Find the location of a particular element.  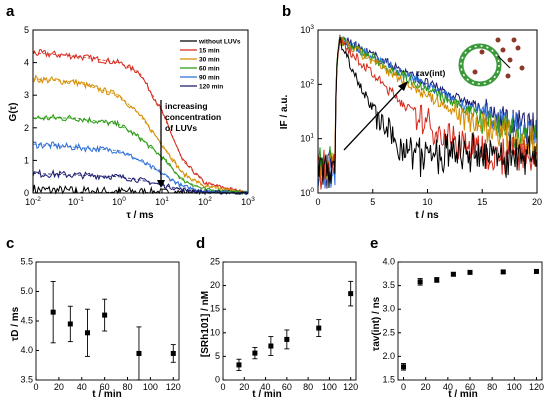

panel-c-ylabel: τD / ms is located at coordinates (15, 323).